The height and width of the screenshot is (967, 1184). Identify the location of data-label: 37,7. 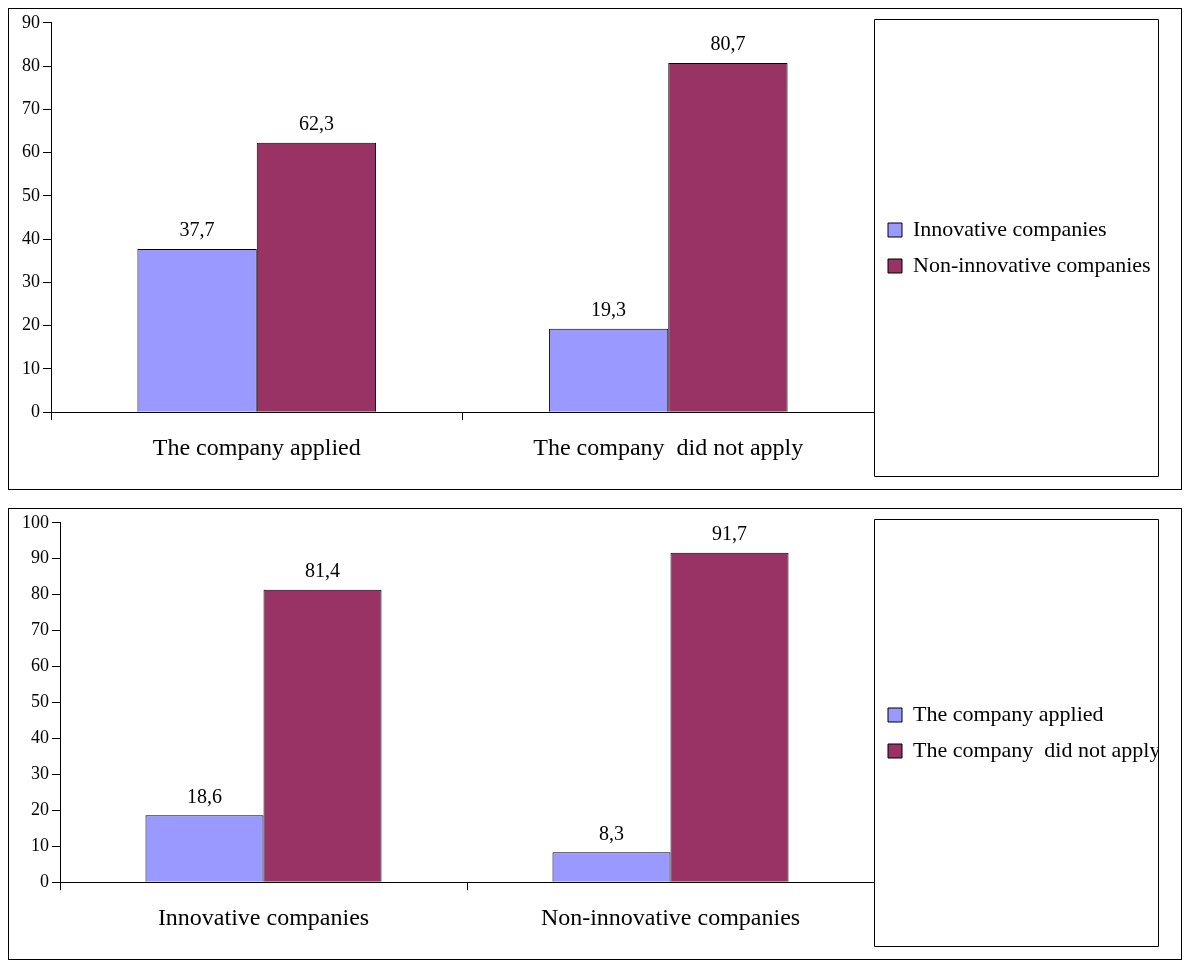
(197, 229).